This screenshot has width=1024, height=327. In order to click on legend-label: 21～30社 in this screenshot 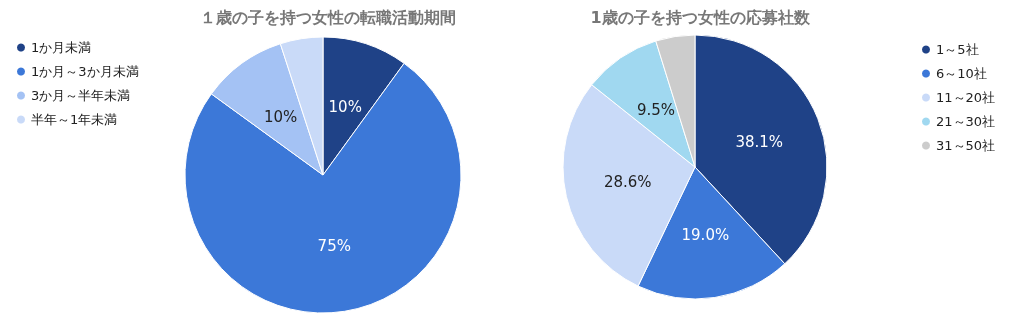, I will do `click(966, 121)`.